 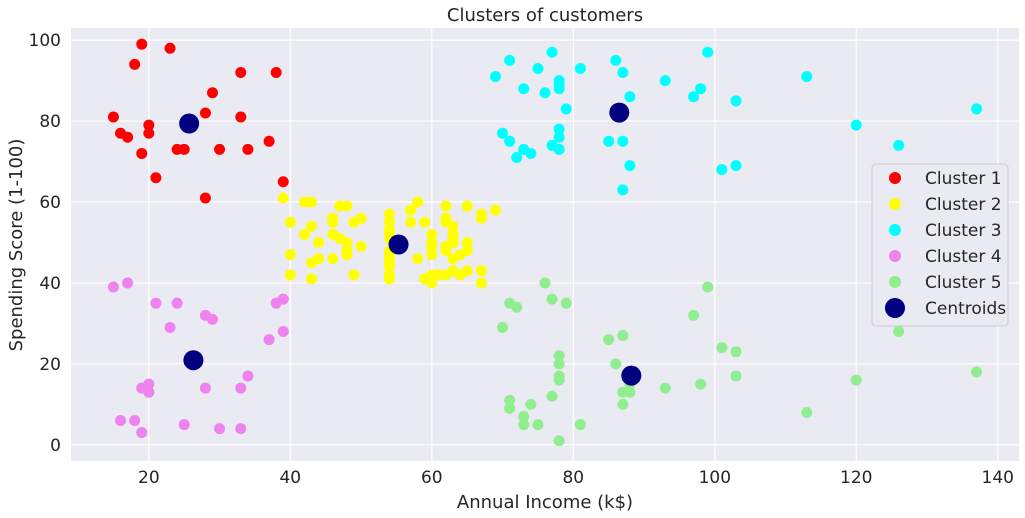 What do you see at coordinates (545, 15) in the screenshot?
I see `chart-title: Clusters of customers` at bounding box center [545, 15].